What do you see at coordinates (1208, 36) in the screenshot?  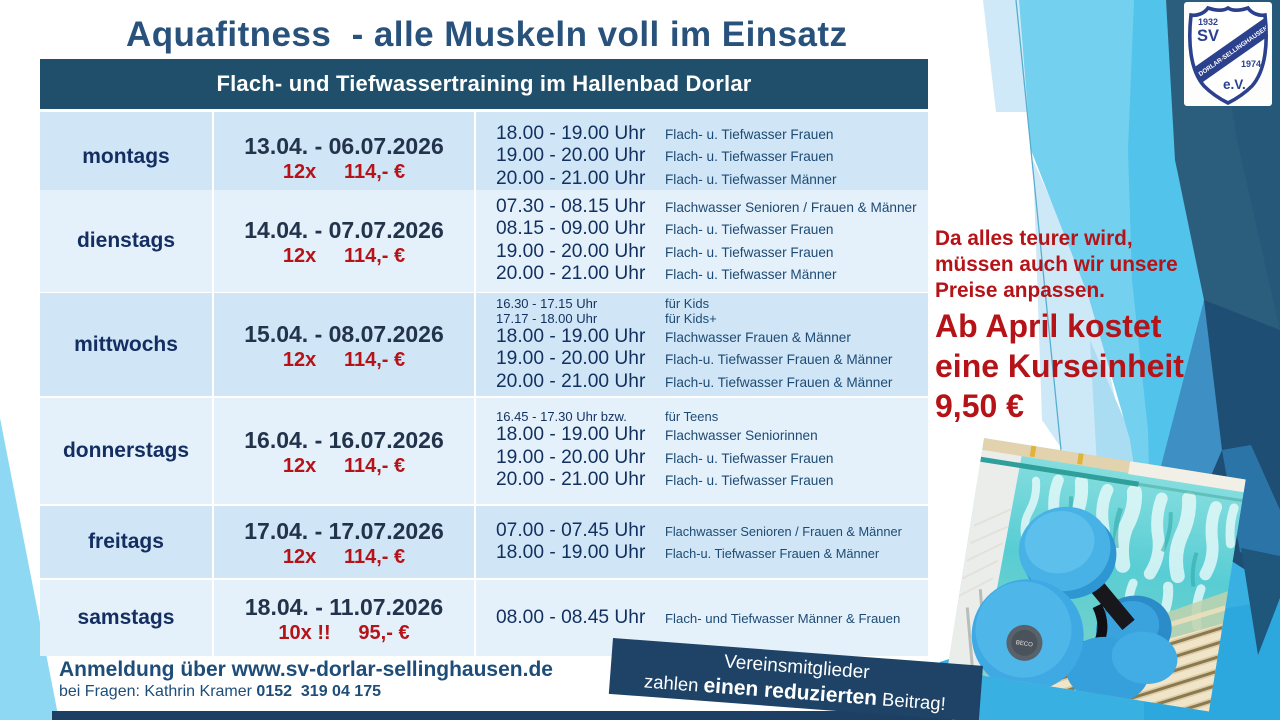 I see `svg-text: SV` at bounding box center [1208, 36].